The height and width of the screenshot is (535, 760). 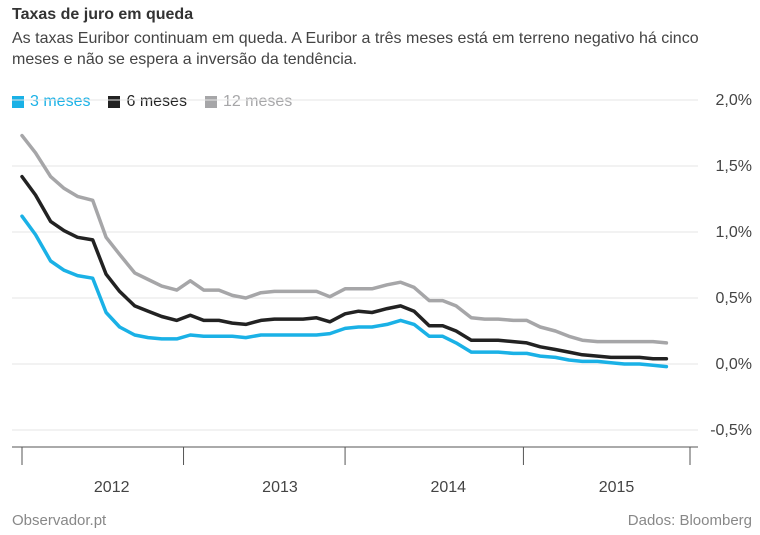 What do you see at coordinates (734, 232) in the screenshot?
I see `y-tick-label: 1,0%` at bounding box center [734, 232].